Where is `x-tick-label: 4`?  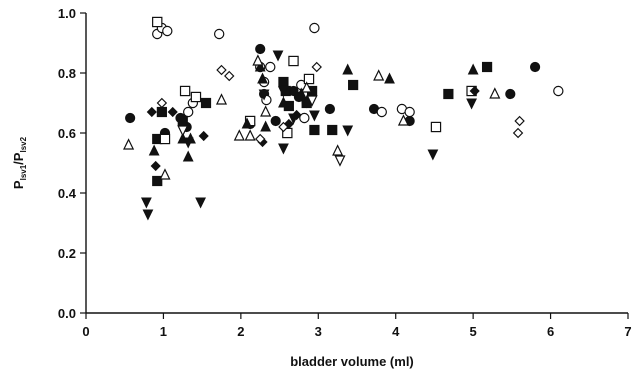 x-tick-label: 4 is located at coordinates (396, 331).